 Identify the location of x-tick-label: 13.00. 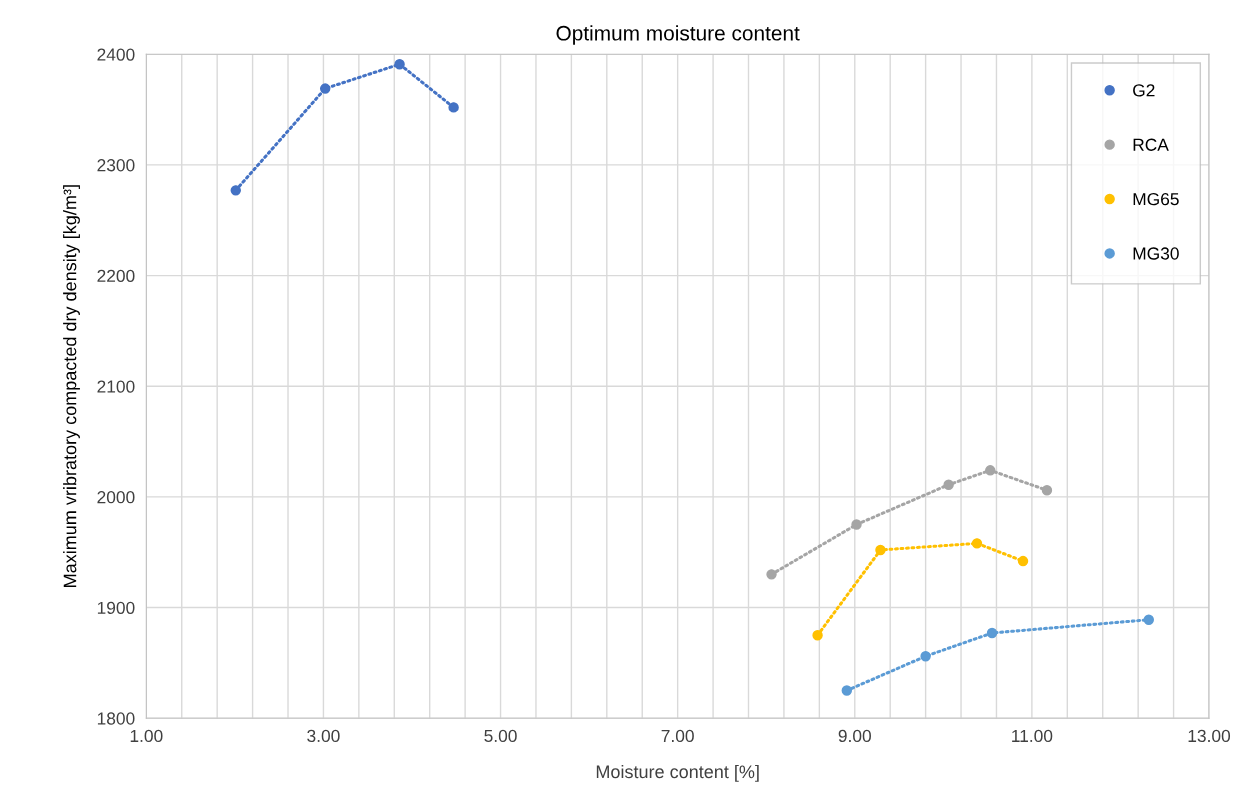
(1209, 736).